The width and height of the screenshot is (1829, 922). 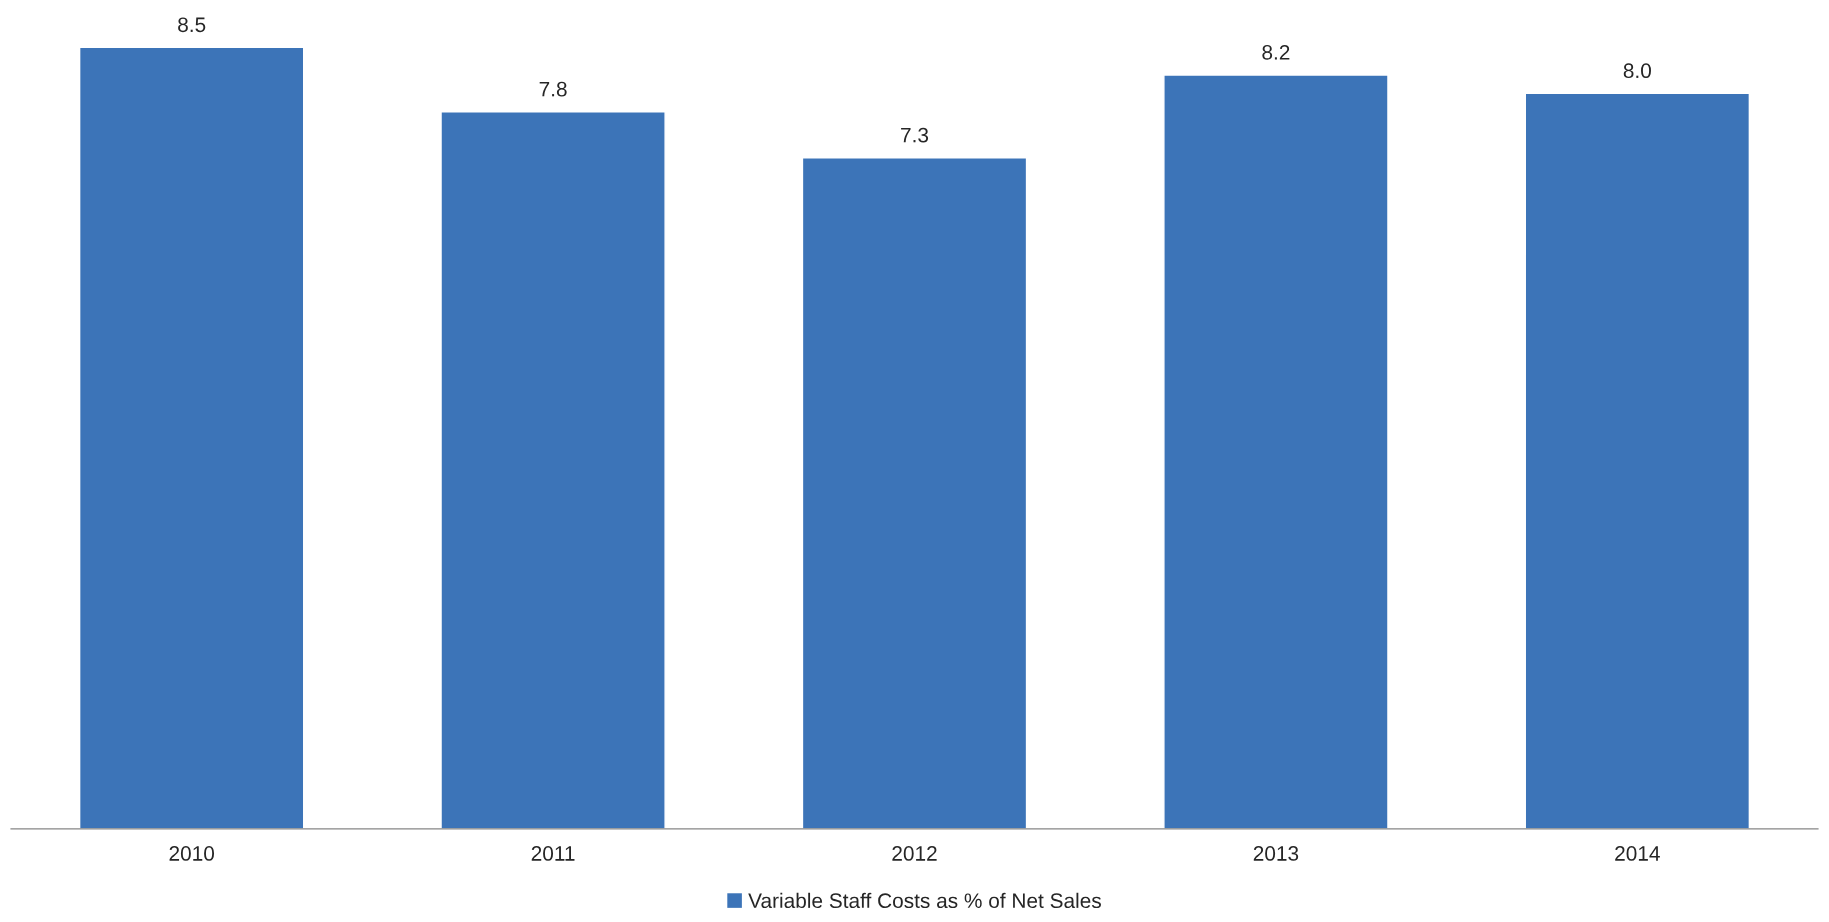 I want to click on x-tick-label: 2011, so click(x=553, y=853).